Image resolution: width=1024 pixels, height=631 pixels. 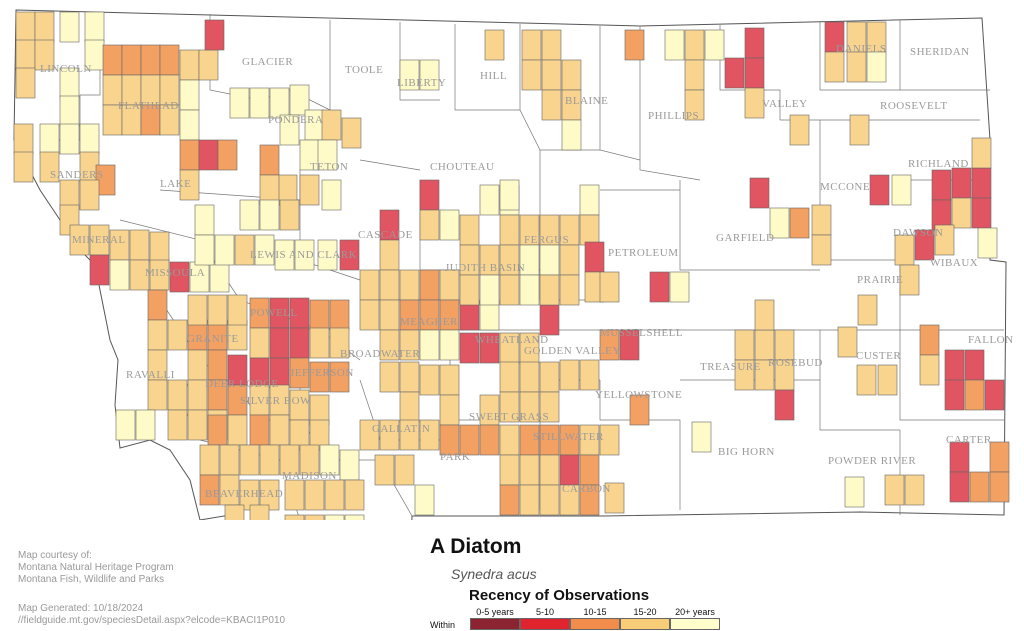 I want to click on county-label: GARFIELD, so click(x=745, y=238).